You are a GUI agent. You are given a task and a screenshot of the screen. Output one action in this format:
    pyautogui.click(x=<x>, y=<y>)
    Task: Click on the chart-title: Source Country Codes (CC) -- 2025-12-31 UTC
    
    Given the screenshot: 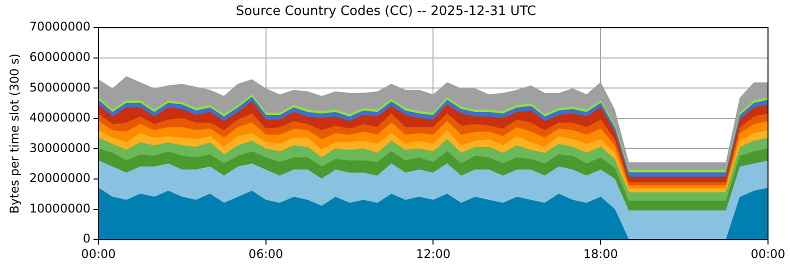 What is the action you would take?
    pyautogui.click(x=386, y=12)
    